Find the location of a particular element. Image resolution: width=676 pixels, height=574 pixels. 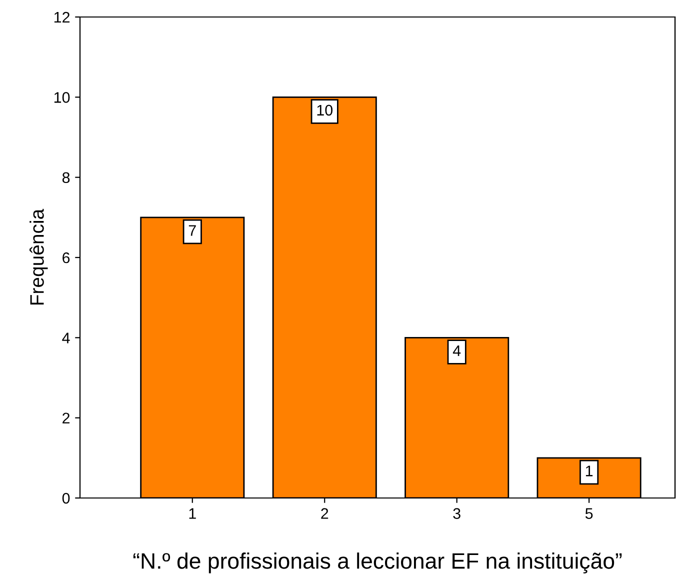

data-label: 1 is located at coordinates (589, 471).